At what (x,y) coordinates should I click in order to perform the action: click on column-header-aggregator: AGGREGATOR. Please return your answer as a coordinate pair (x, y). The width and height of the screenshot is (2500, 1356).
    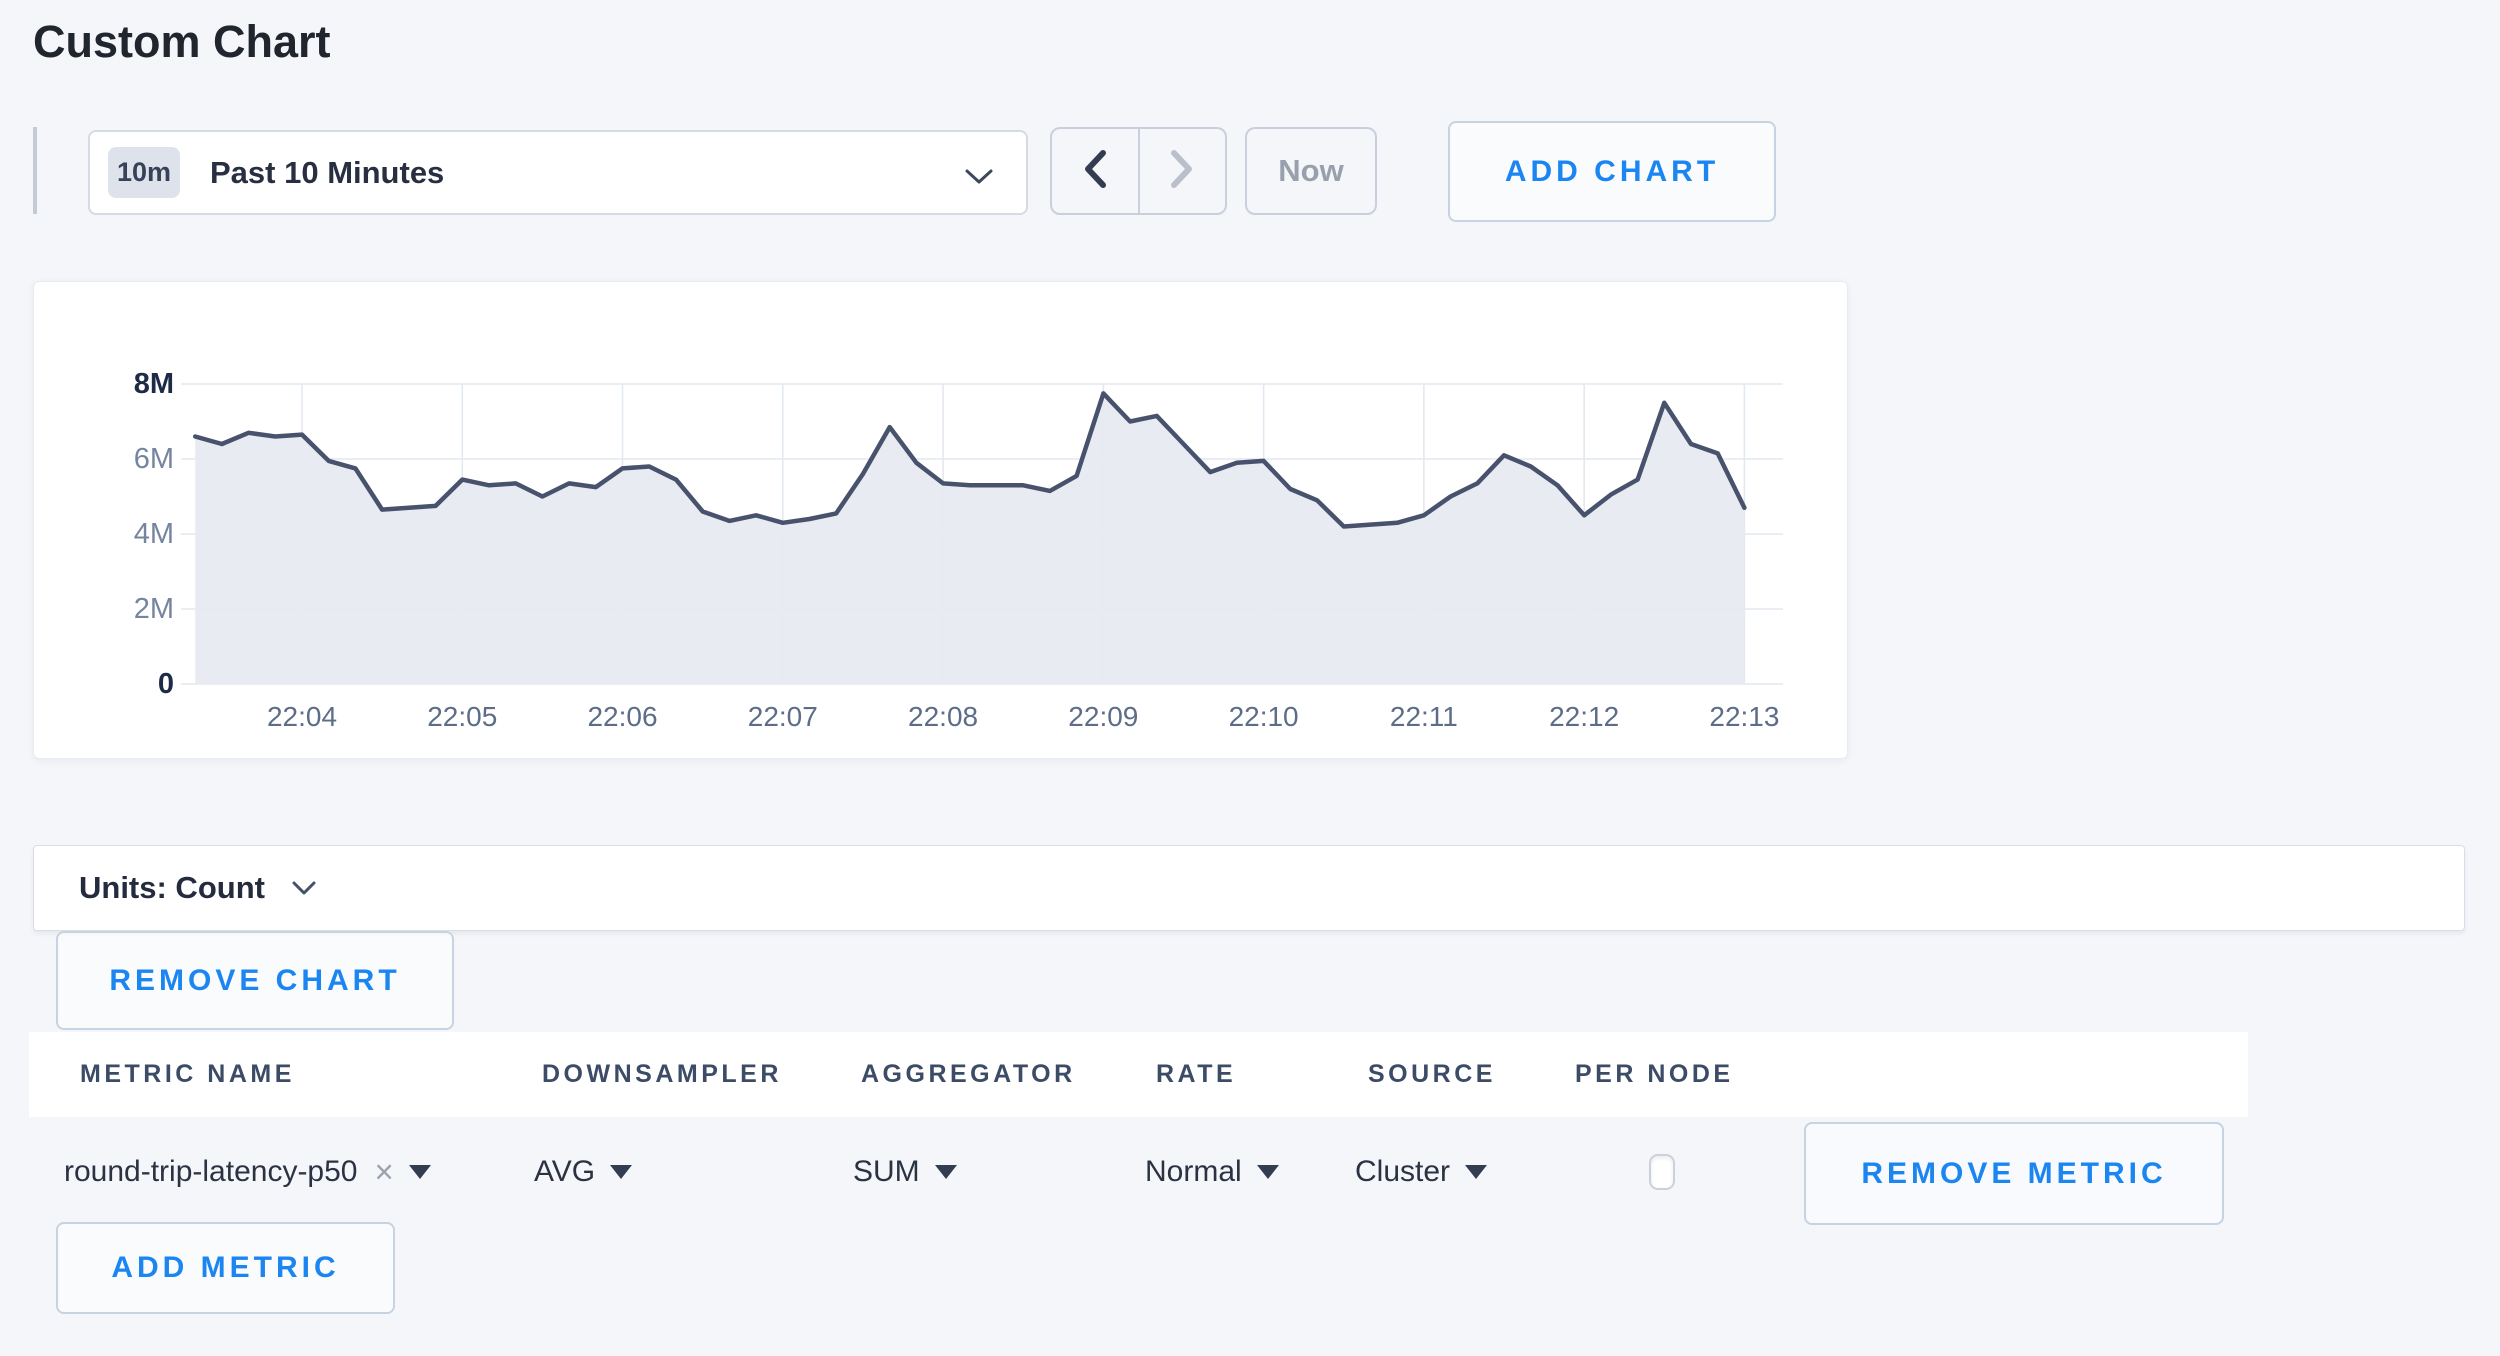
    Looking at the image, I should click on (968, 1074).